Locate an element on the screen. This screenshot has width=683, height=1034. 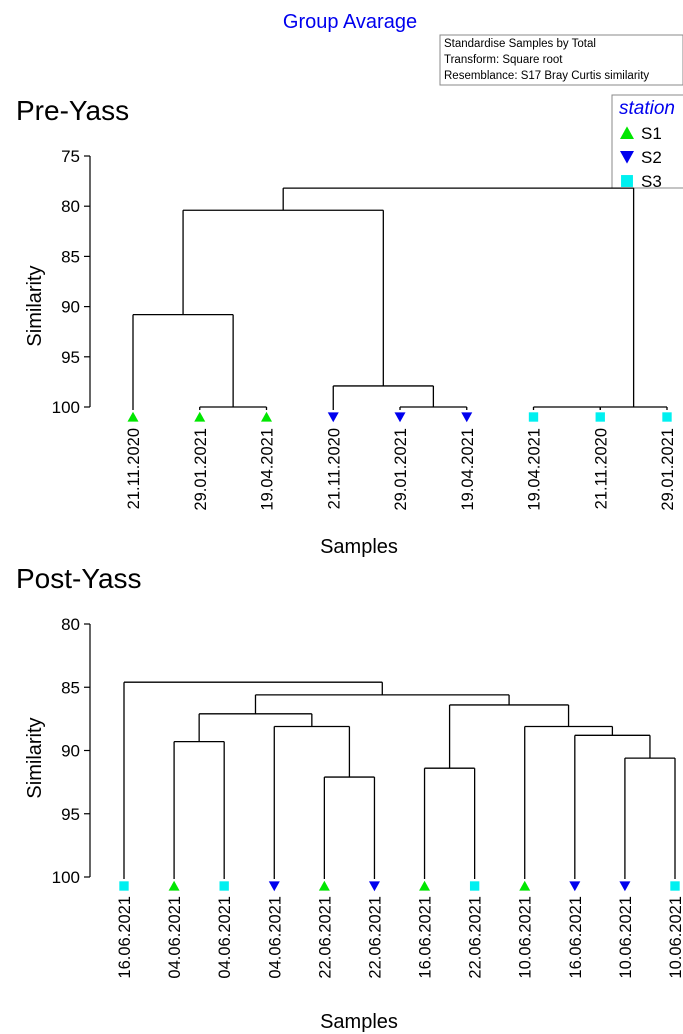
legend-marker-s2 is located at coordinates (627, 157).